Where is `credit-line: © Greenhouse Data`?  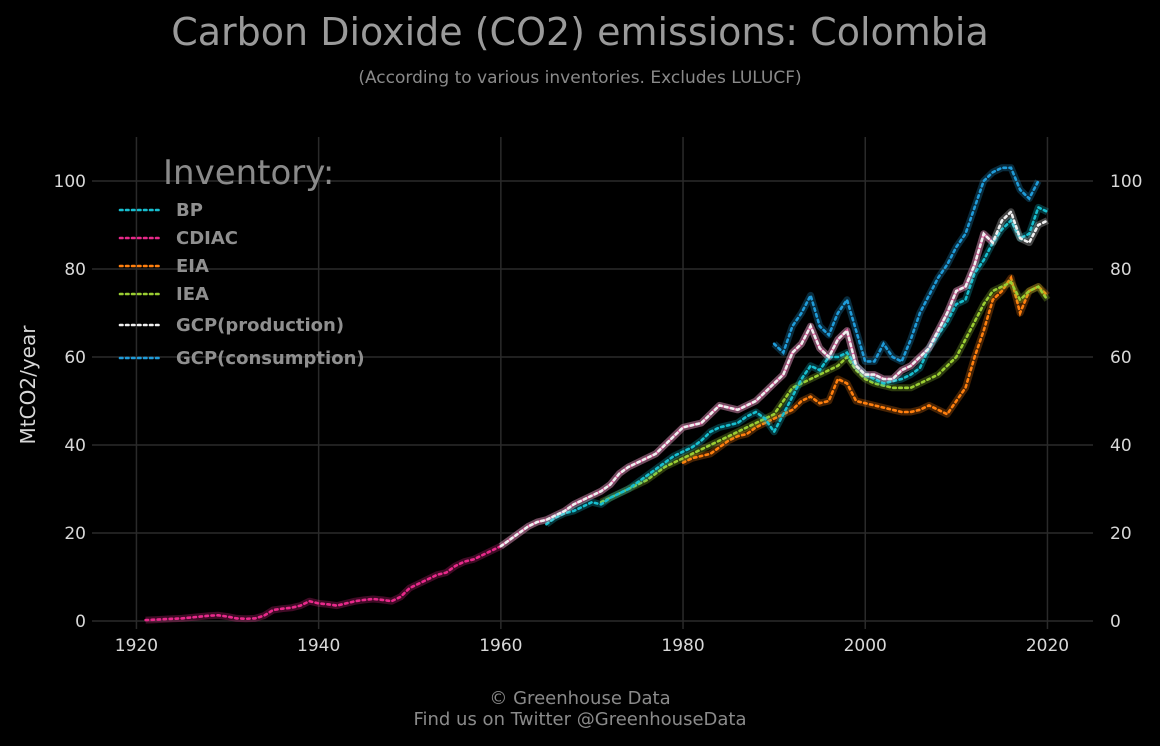 credit-line: © Greenhouse Data is located at coordinates (580, 698).